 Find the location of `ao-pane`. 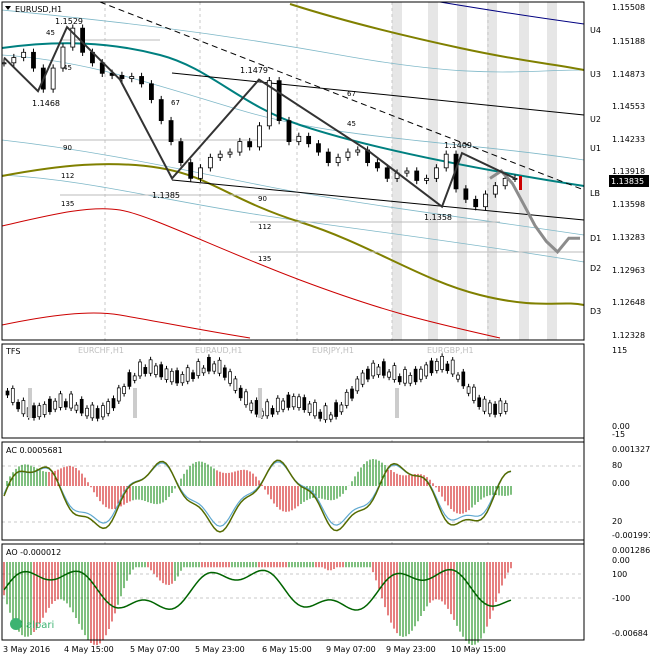

ao-pane is located at coordinates (293, 592).